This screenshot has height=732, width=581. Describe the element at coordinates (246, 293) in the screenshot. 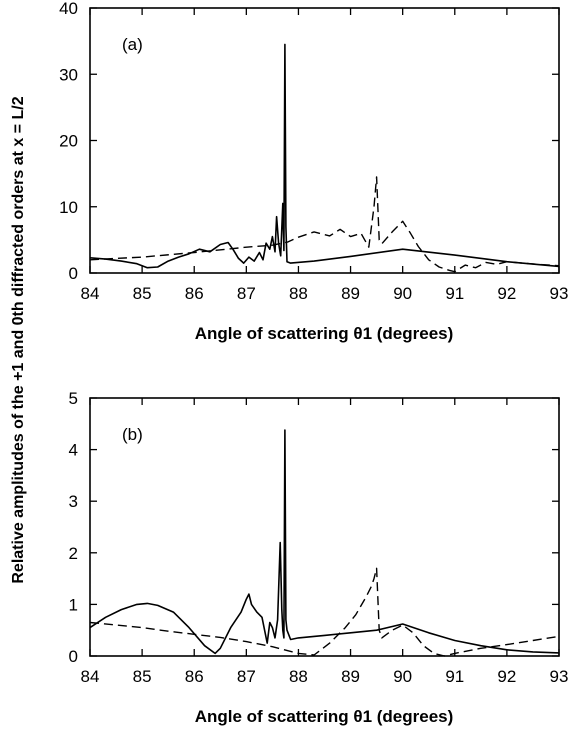

I see `panel-a-x-tick-label: 87` at that location.